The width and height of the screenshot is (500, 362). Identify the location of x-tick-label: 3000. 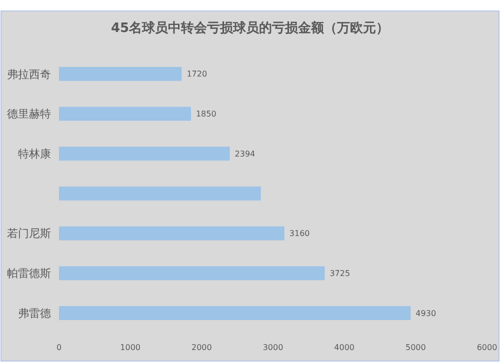
(273, 347).